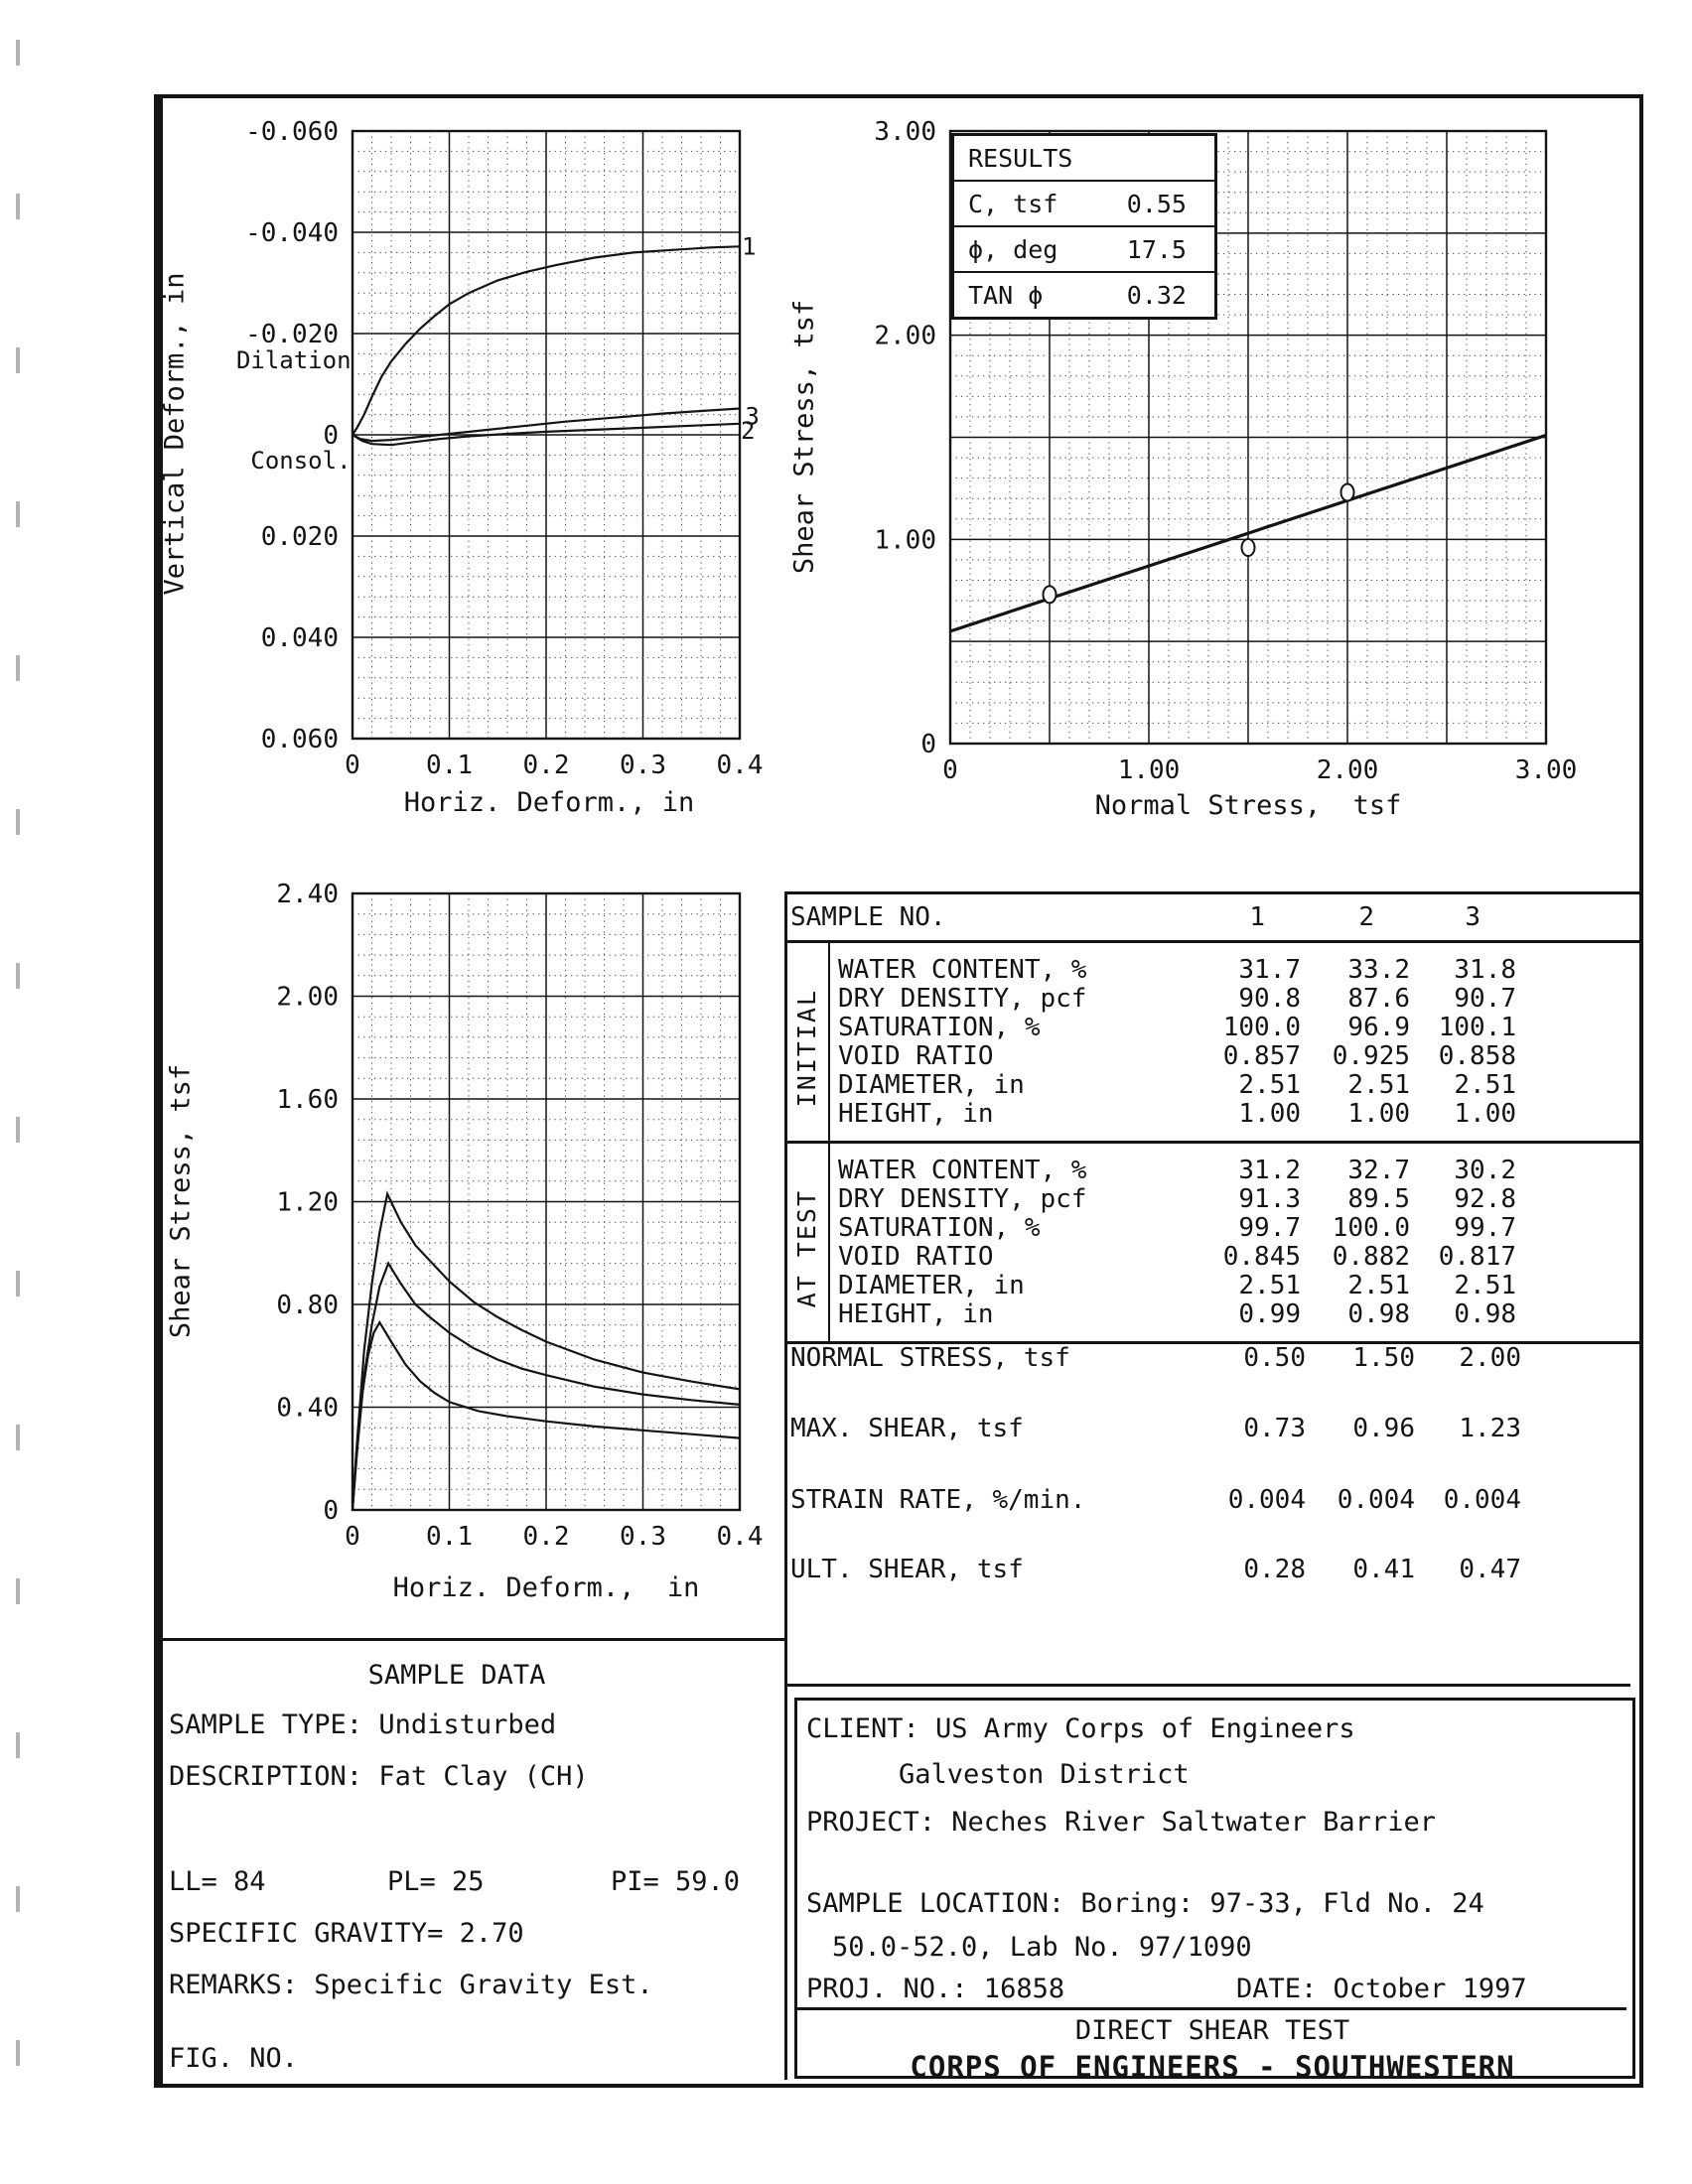 The image size is (1692, 2184). I want to click on results-title-row: RESULTS, so click(1084, 158).